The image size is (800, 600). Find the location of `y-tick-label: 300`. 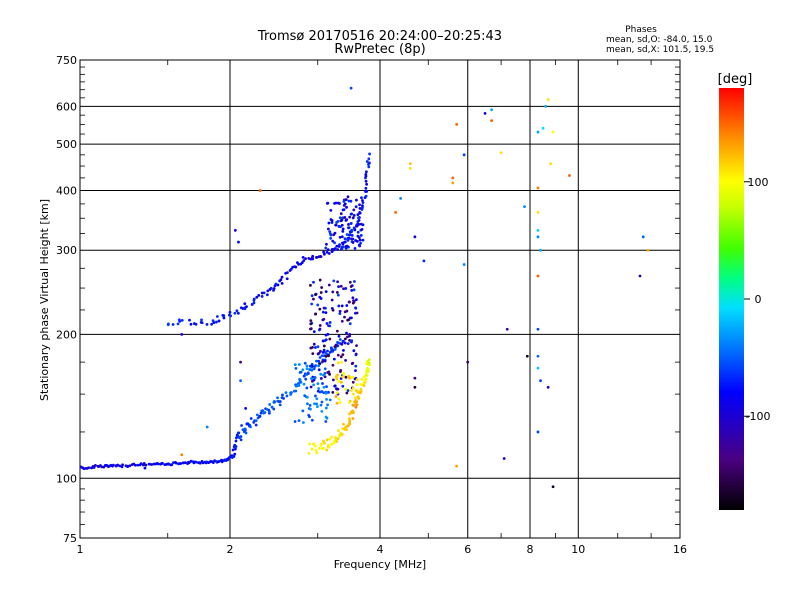

y-tick-label: 300 is located at coordinates (66, 250).